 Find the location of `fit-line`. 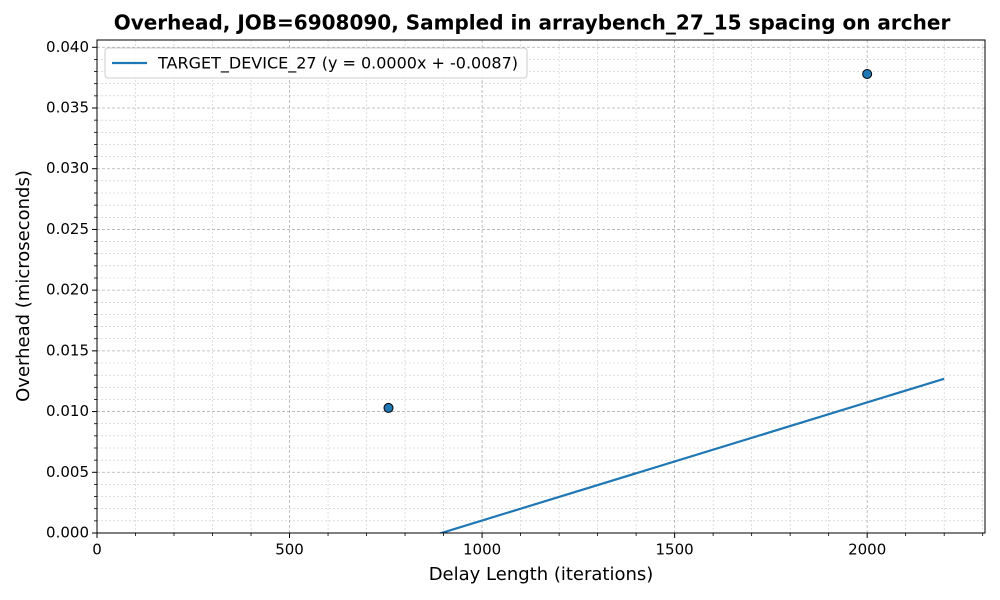

fit-line is located at coordinates (691, 455).